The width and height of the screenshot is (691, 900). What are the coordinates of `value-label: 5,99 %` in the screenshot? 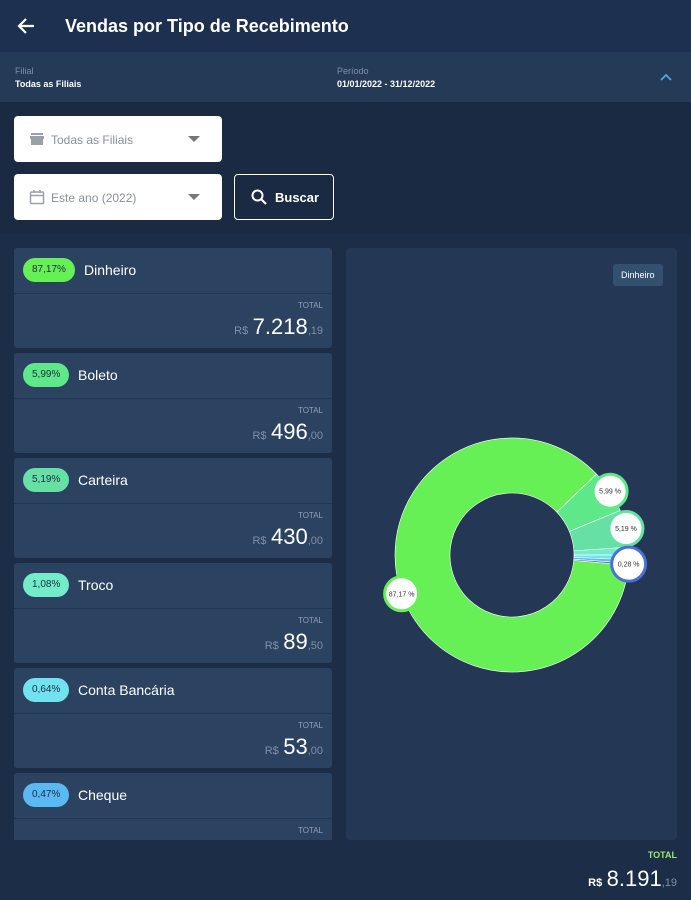 It's located at (610, 492).